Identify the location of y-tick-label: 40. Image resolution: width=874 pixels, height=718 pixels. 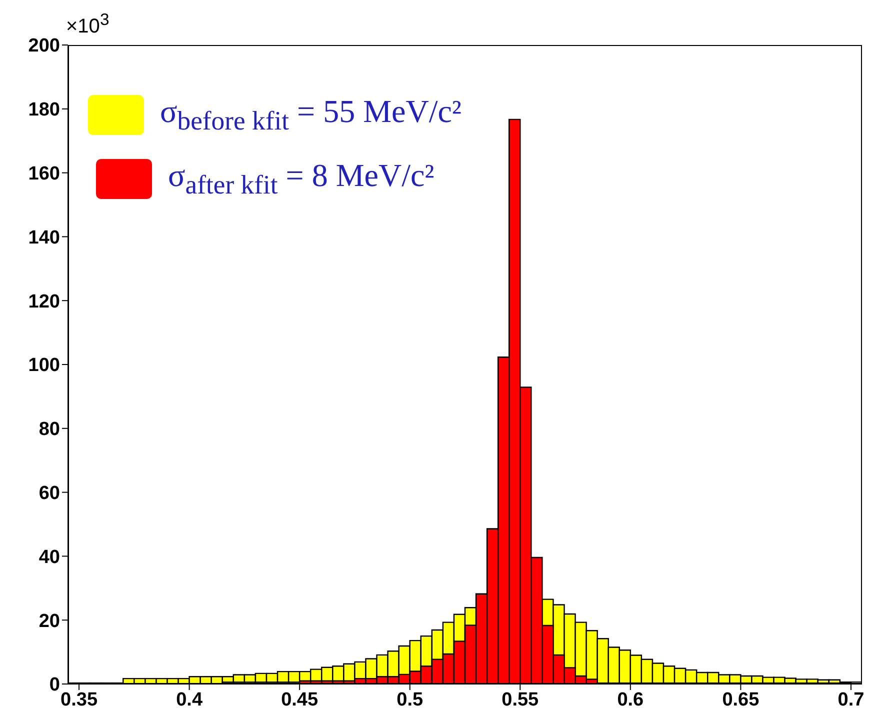
(49, 557).